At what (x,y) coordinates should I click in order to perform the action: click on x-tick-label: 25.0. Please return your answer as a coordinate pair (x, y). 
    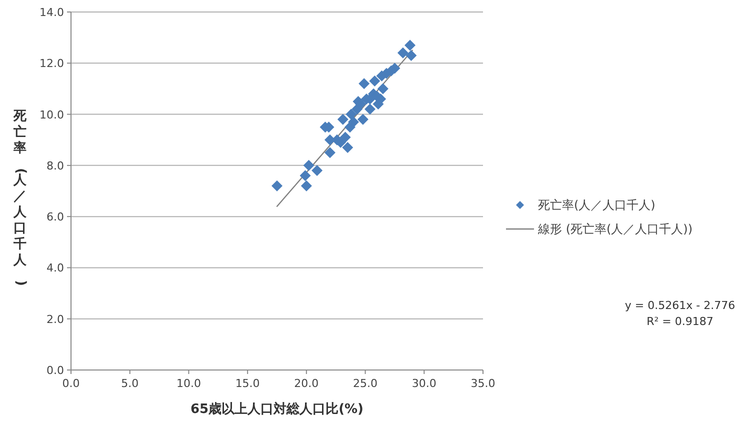
    Looking at the image, I should click on (365, 383).